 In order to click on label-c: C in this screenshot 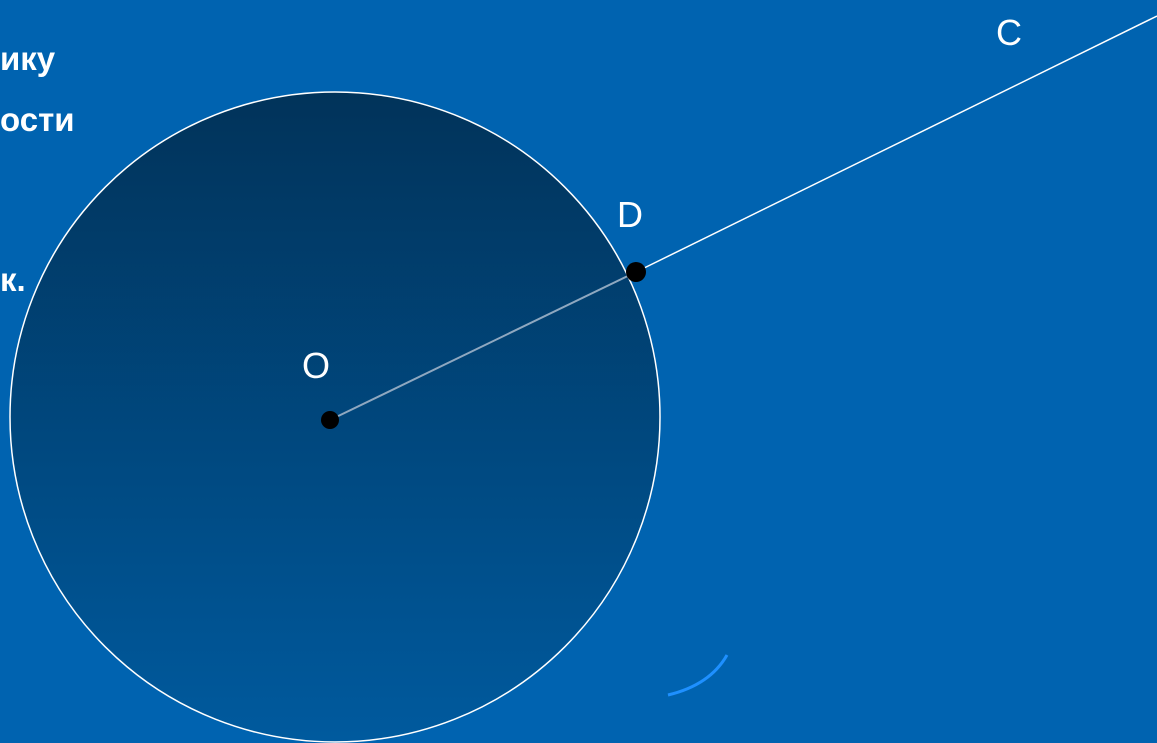, I will do `click(1009, 32)`.